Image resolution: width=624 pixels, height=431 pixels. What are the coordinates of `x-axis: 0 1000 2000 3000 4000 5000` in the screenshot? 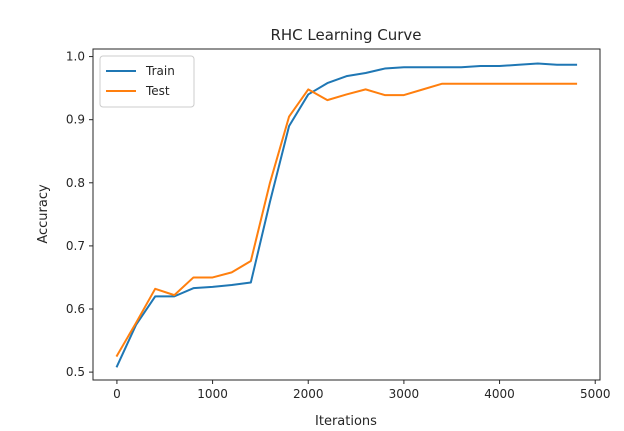 It's located at (361, 390).